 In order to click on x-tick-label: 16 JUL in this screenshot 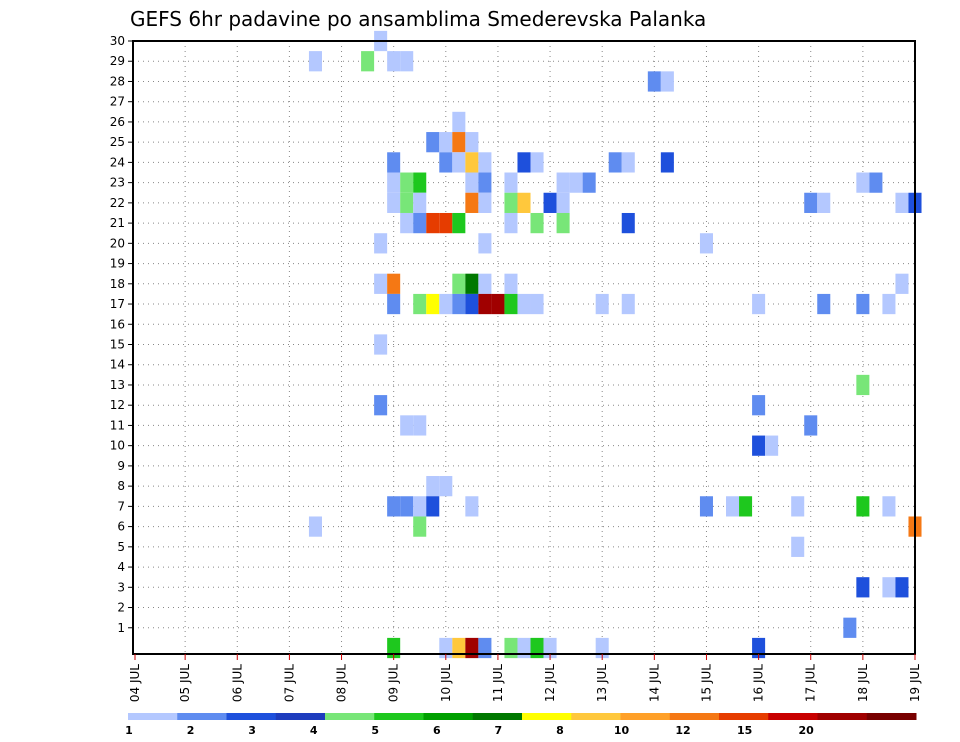, I will do `click(759, 683)`.